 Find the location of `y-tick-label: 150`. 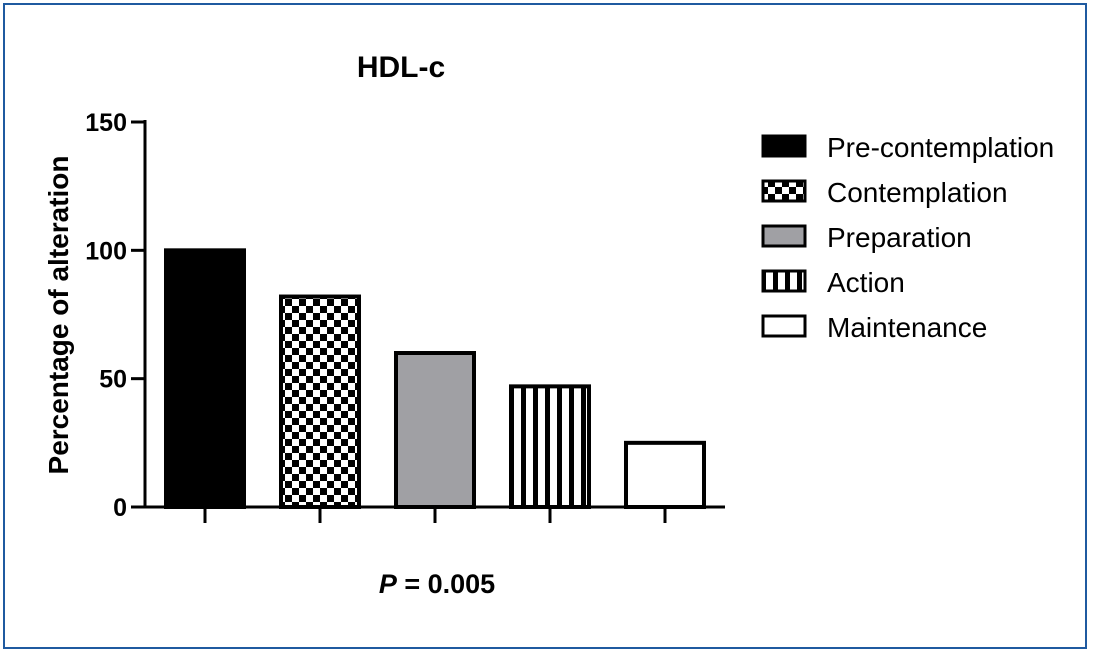

y-tick-label: 150 is located at coordinates (106, 123).